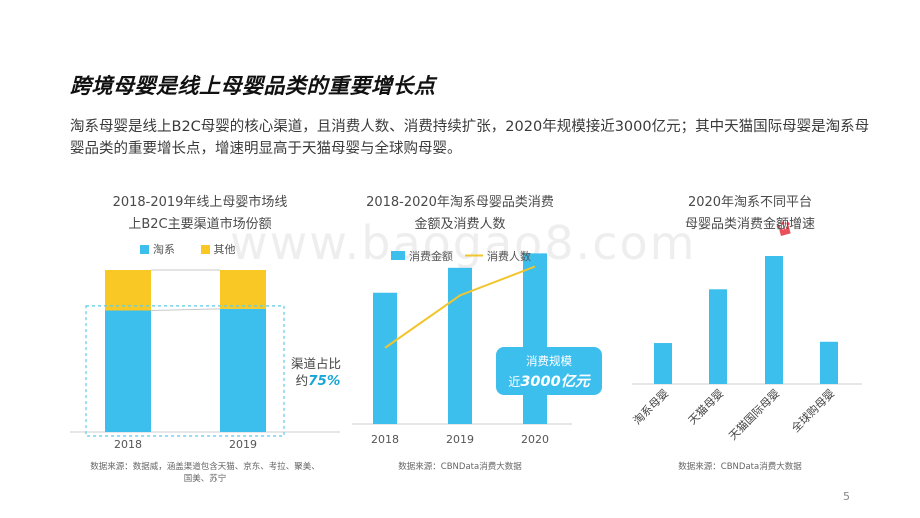 Image resolution: width=920 pixels, height=518 pixels. What do you see at coordinates (243, 370) in the screenshot?
I see `chart1-bar-2019-taoxi` at bounding box center [243, 370].